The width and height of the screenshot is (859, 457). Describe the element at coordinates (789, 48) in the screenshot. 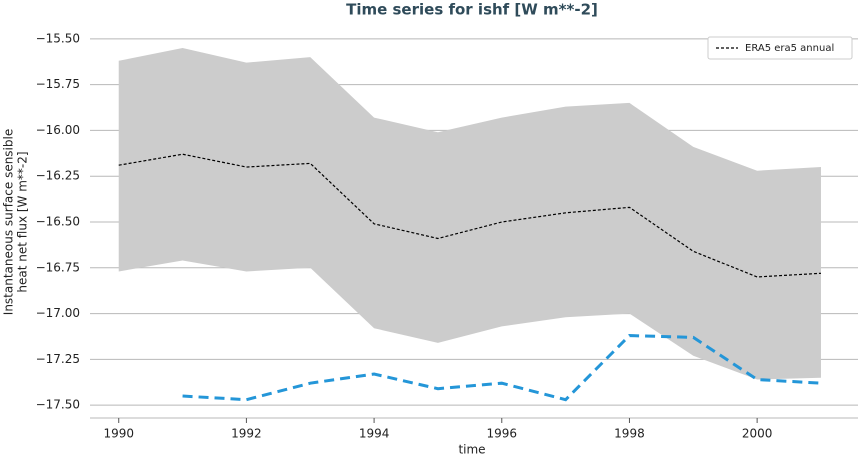

I see `legend-label: ERA5 era5 annual` at that location.